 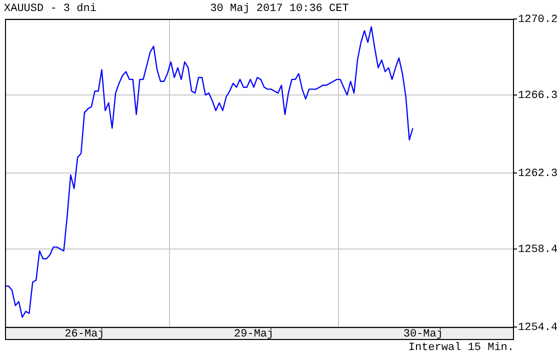 What do you see at coordinates (461, 348) in the screenshot?
I see `text: Interwal 15 Min.` at bounding box center [461, 348].